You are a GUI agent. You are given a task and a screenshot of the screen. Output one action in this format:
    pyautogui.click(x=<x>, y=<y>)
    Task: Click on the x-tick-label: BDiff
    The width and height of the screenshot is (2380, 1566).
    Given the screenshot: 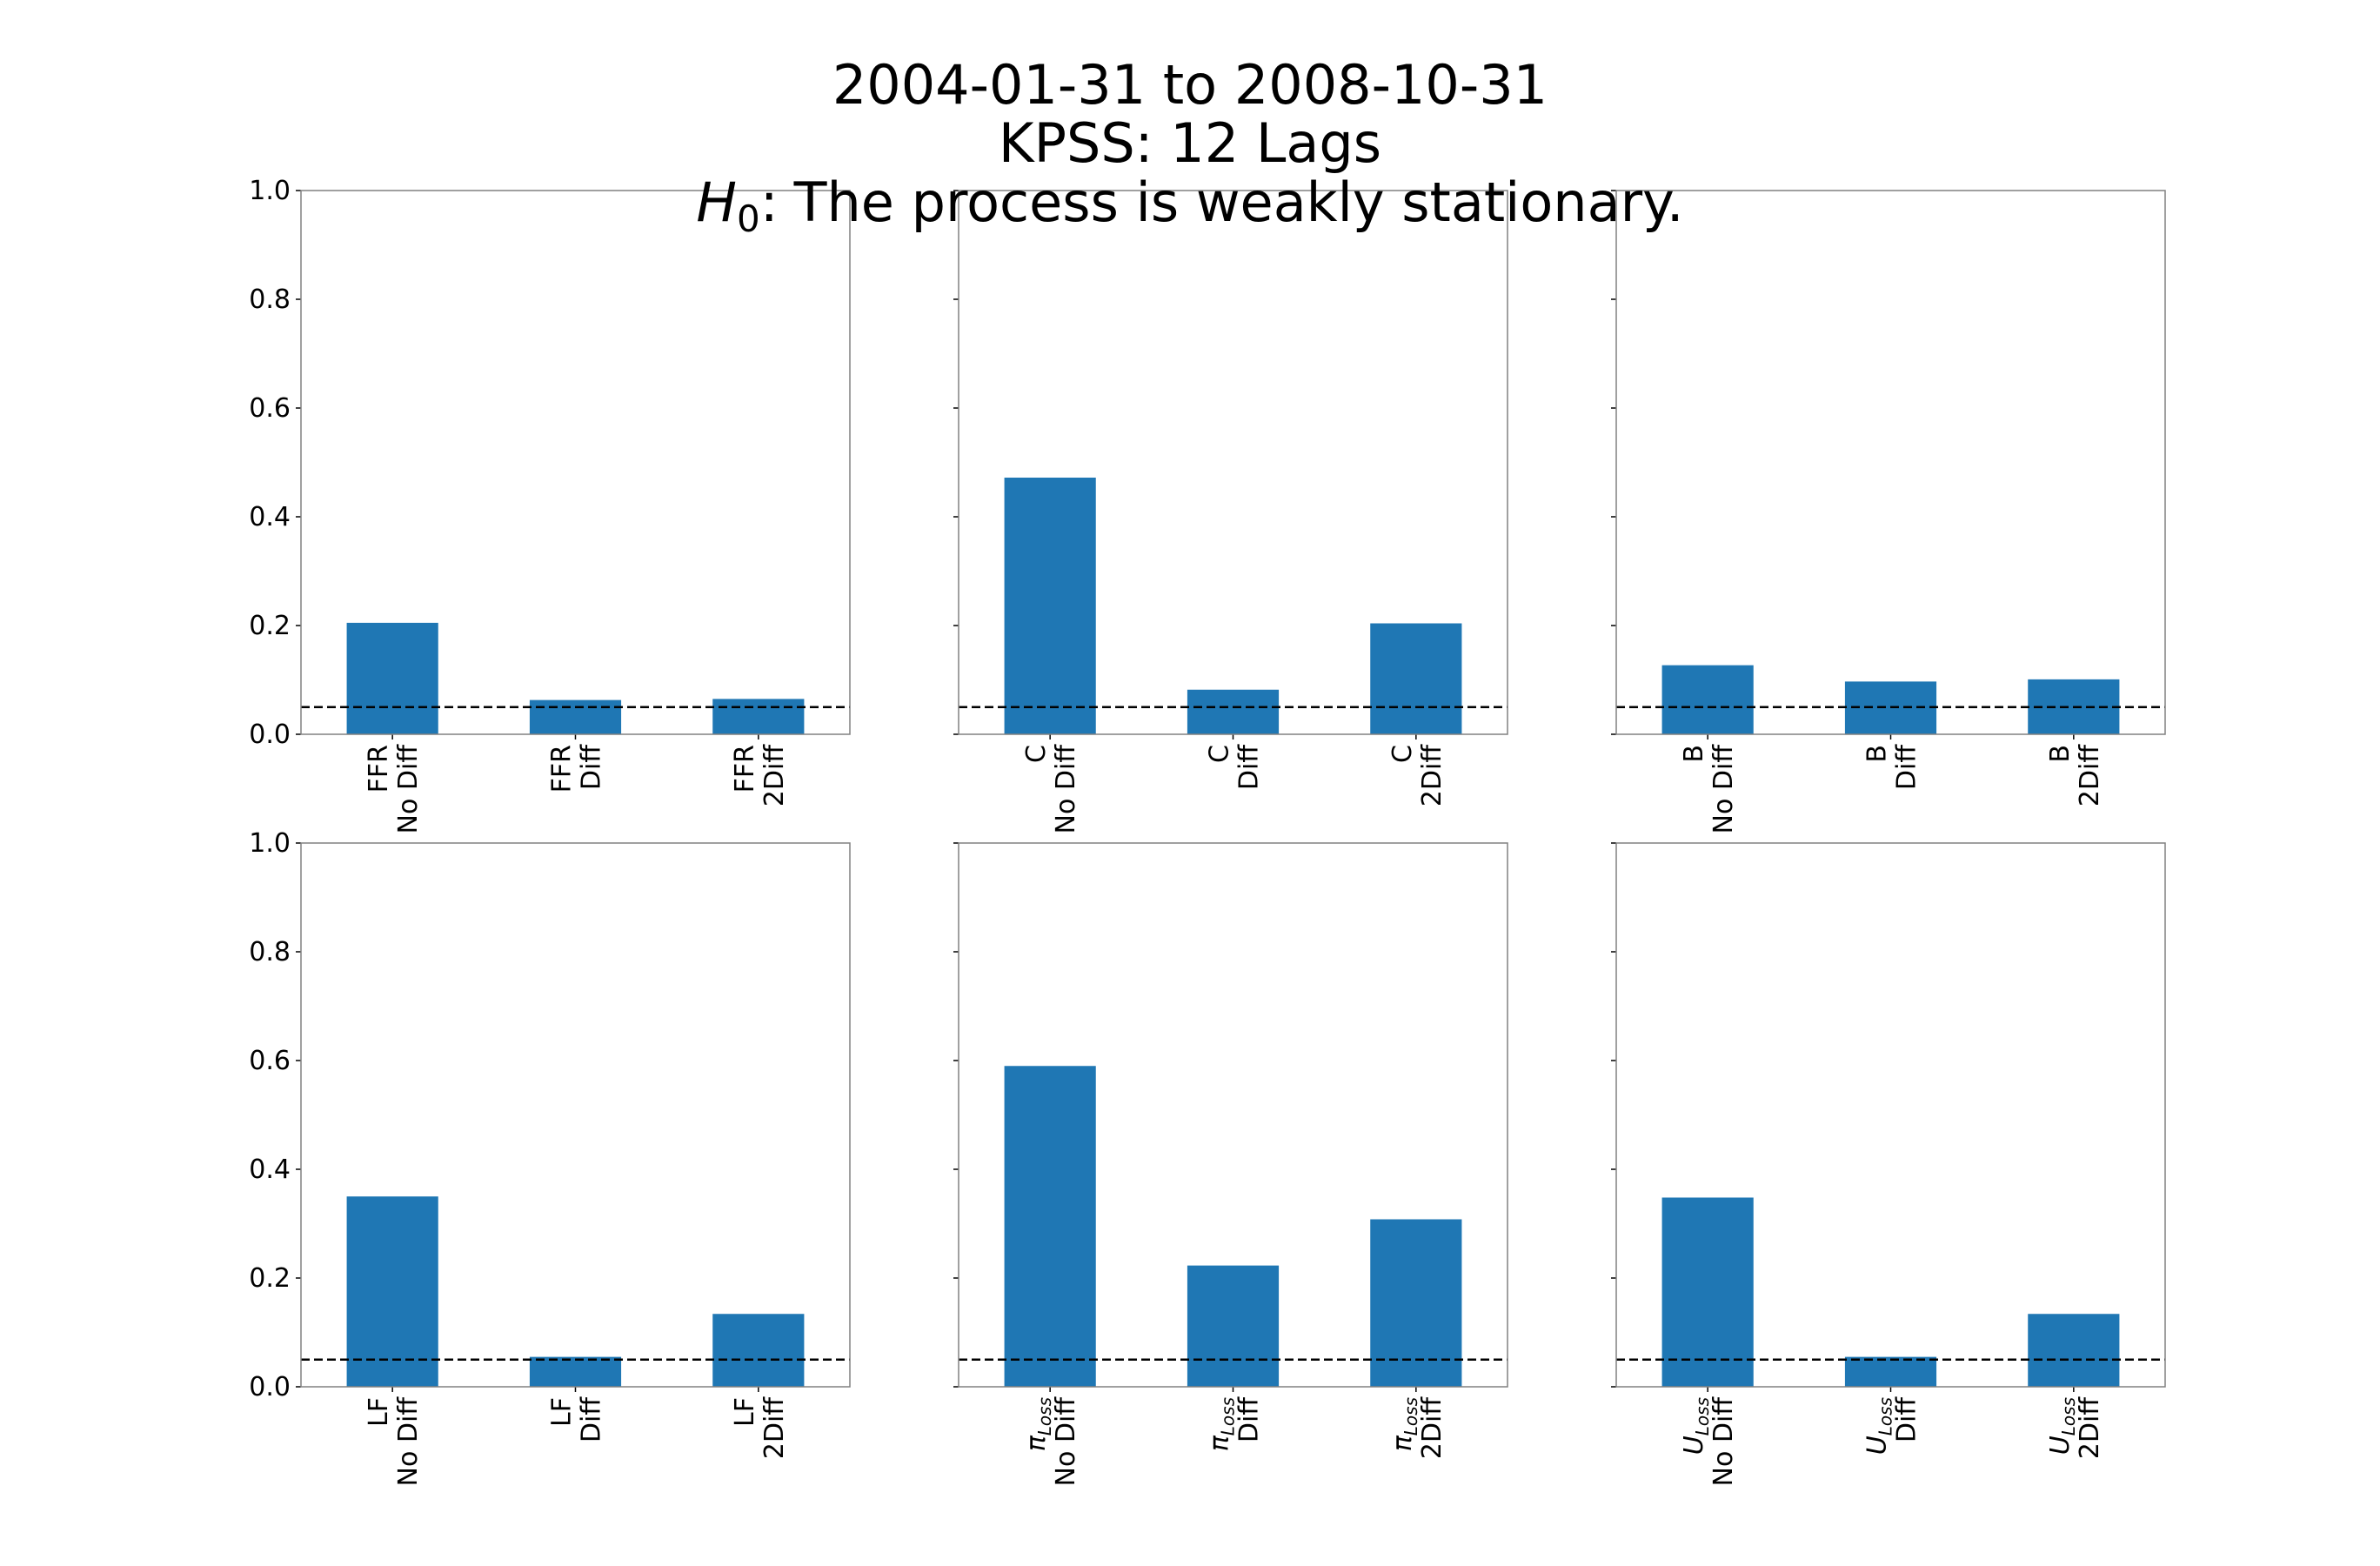 What is the action you would take?
    pyautogui.click(x=1892, y=767)
    